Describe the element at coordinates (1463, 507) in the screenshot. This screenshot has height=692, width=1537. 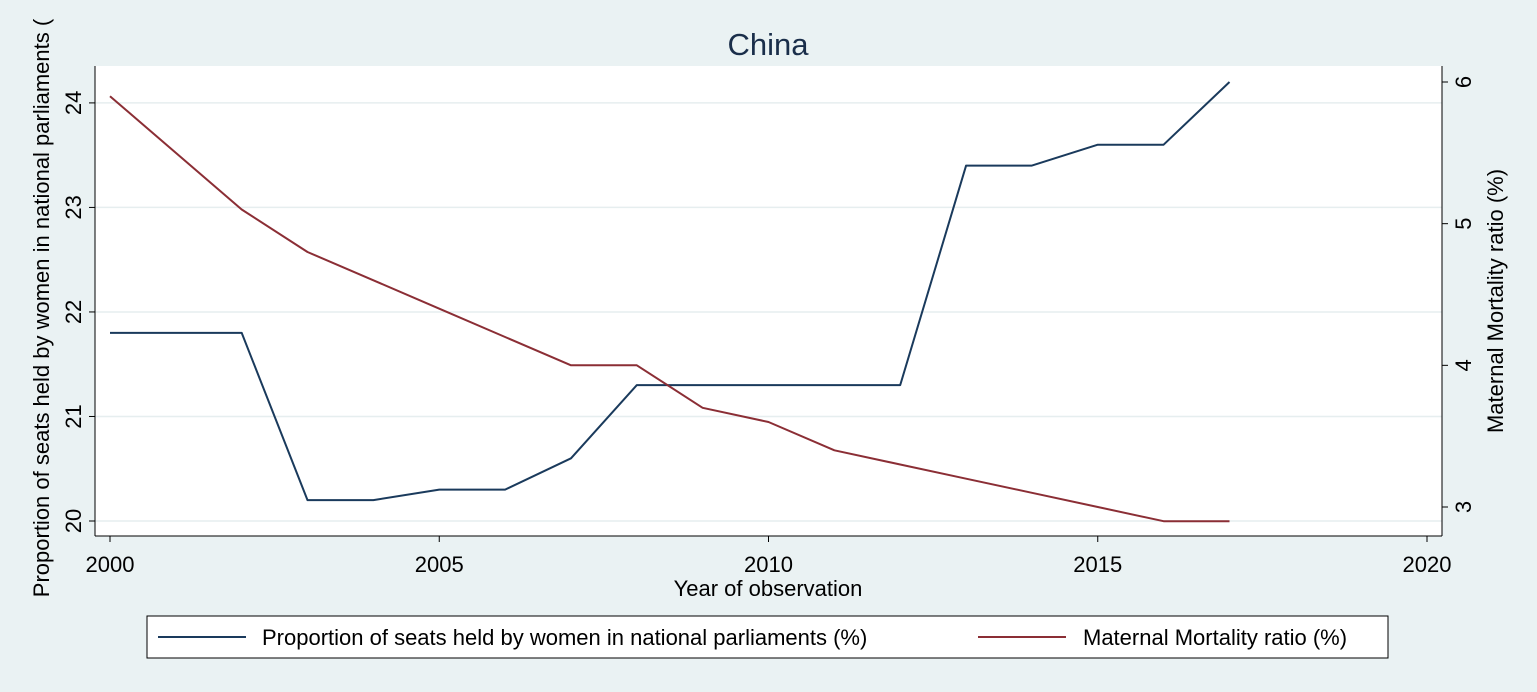
I see `y-right-tick-label: 3` at that location.